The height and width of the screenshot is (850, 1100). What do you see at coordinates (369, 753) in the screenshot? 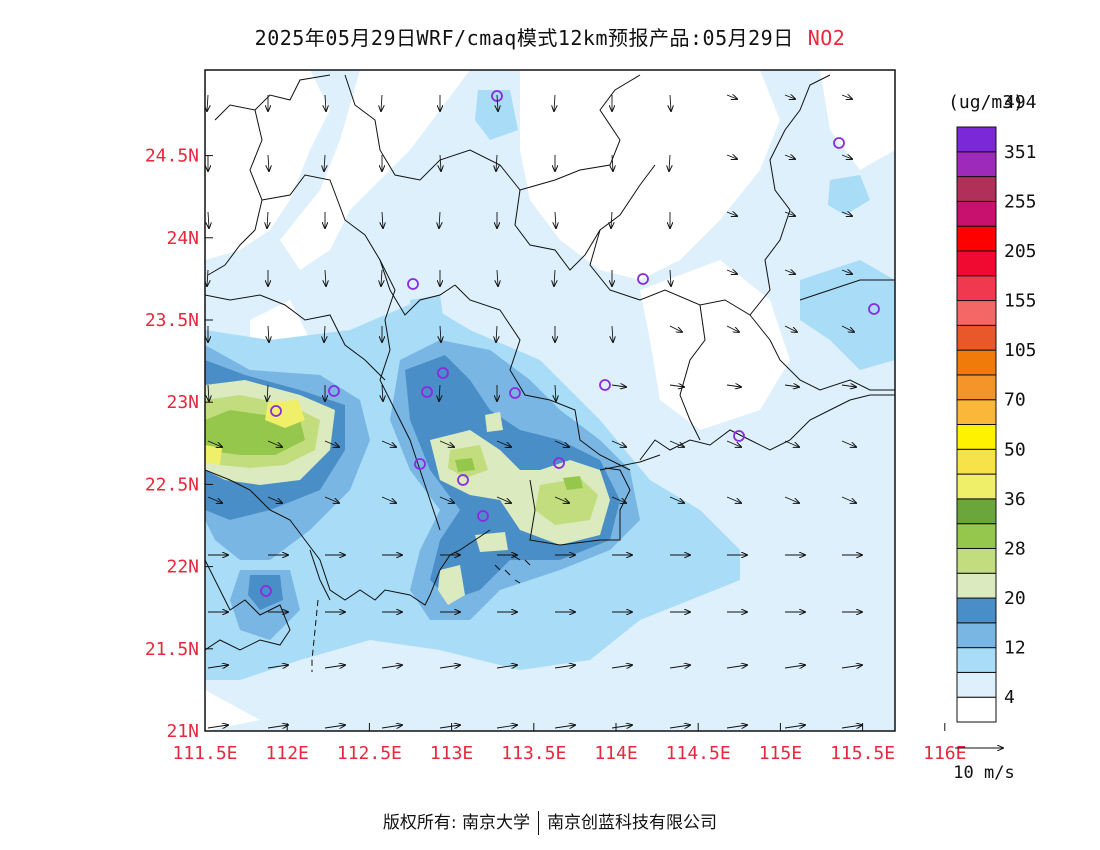
I see `x-tick-label: 112.5E` at bounding box center [369, 753].